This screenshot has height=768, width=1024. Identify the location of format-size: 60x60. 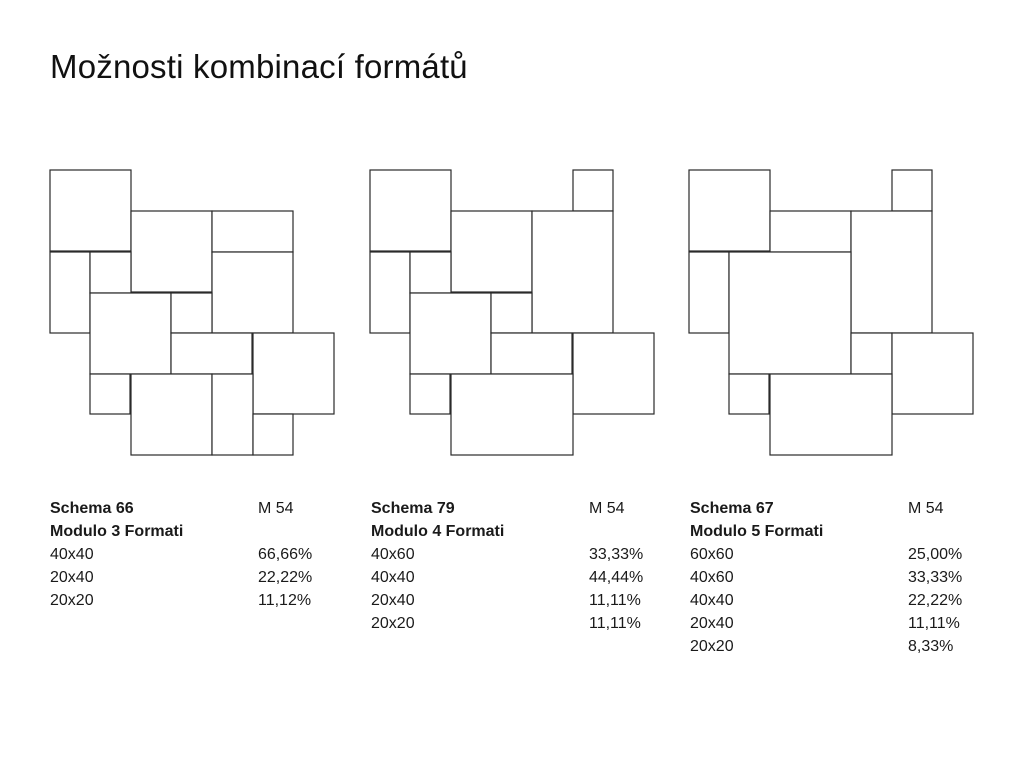
(712, 554).